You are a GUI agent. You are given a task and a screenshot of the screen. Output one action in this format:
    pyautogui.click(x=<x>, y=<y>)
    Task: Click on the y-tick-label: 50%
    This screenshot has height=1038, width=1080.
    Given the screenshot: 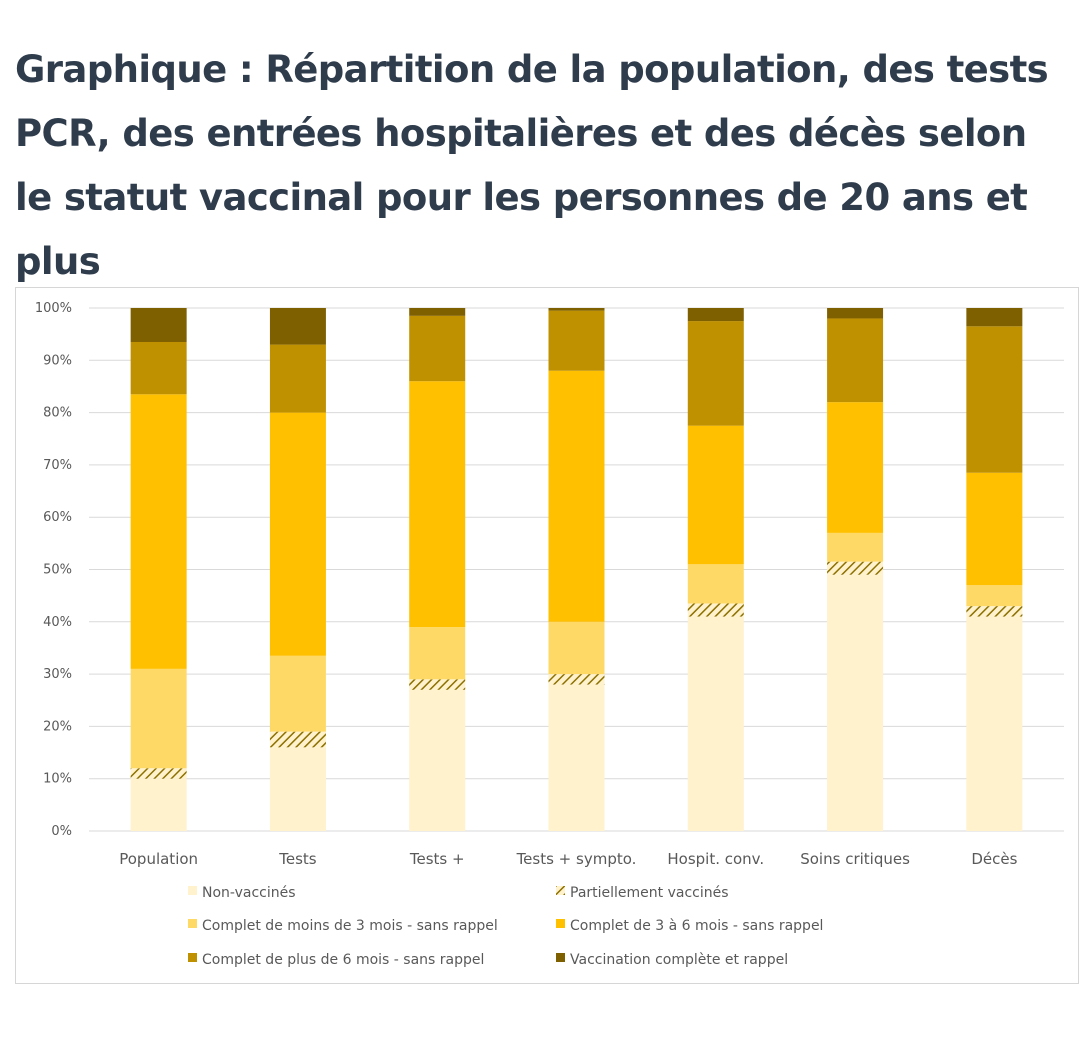 What is the action you would take?
    pyautogui.click(x=57, y=570)
    